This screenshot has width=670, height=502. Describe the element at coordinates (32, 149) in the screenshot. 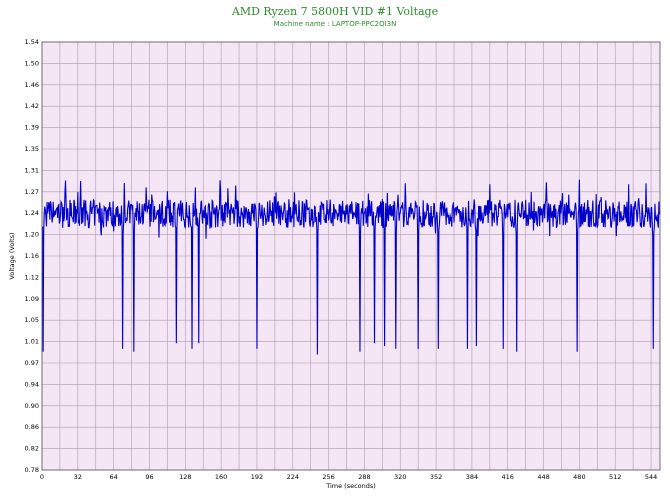

I see `y-tick-label: 1.35` at that location.